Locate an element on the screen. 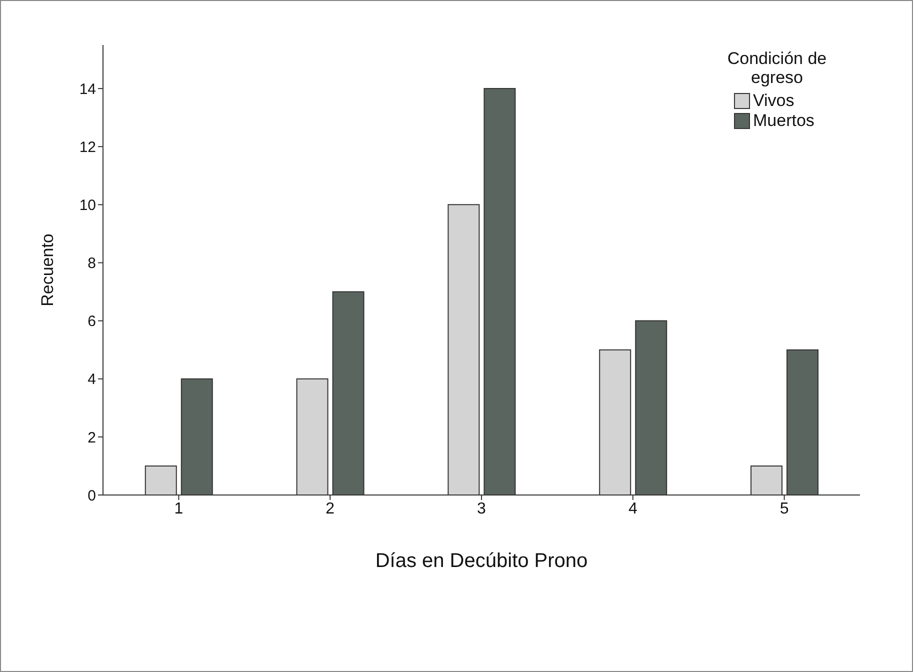 The width and height of the screenshot is (913, 672). x-tick-label: 3 is located at coordinates (481, 509).